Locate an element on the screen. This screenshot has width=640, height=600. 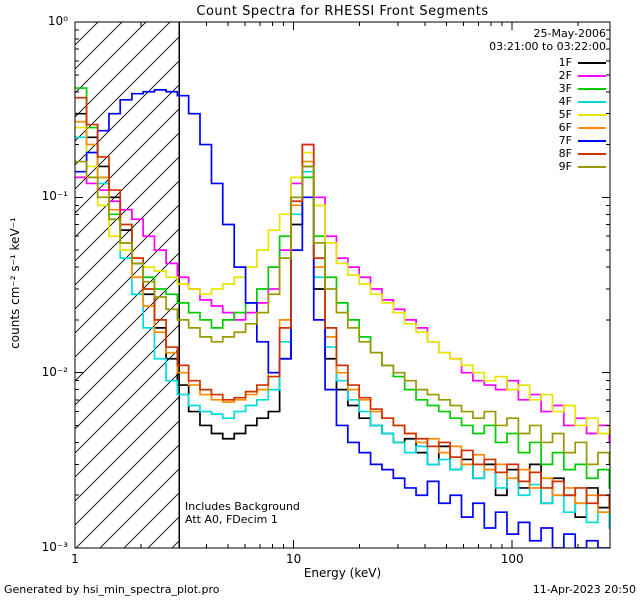
y-tick-label-0: 10⁰ is located at coordinates (57, 21).